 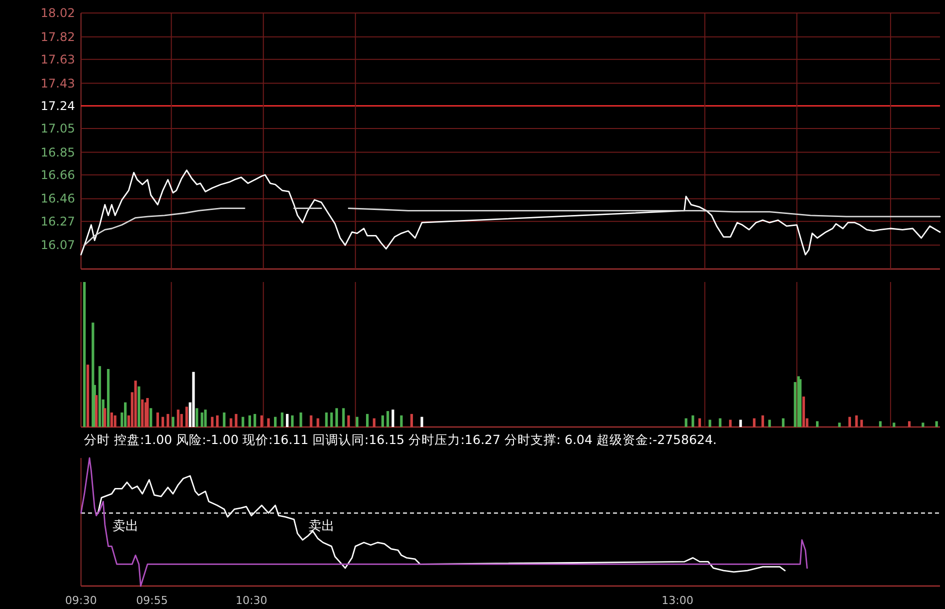 I want to click on y-tick-label: 17.43, so click(x=57, y=83).